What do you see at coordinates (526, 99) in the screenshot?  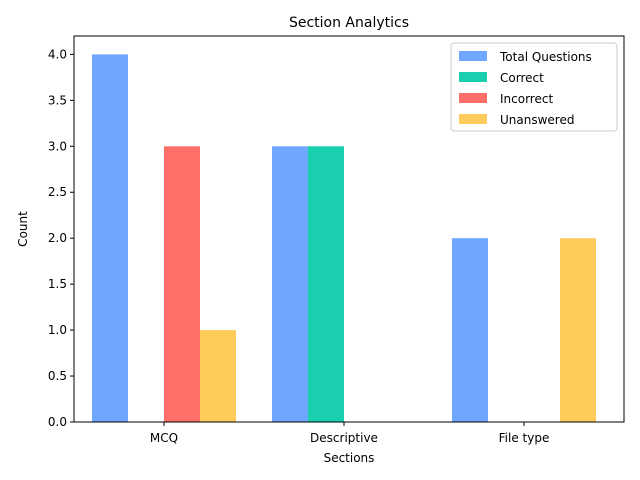 I see `legend-entry: Incorrect` at bounding box center [526, 99].